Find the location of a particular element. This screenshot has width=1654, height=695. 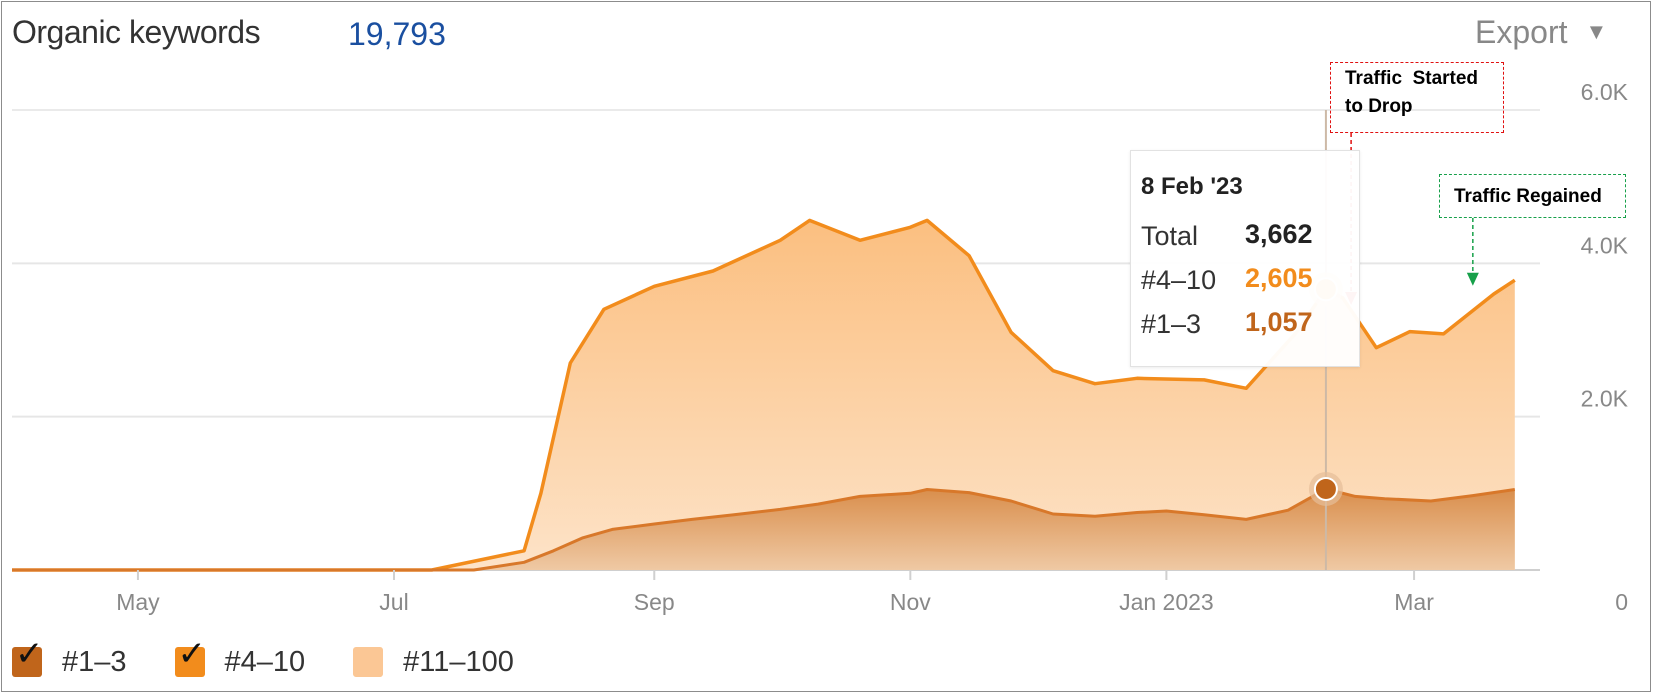

export-label: Export is located at coordinates (1521, 32).